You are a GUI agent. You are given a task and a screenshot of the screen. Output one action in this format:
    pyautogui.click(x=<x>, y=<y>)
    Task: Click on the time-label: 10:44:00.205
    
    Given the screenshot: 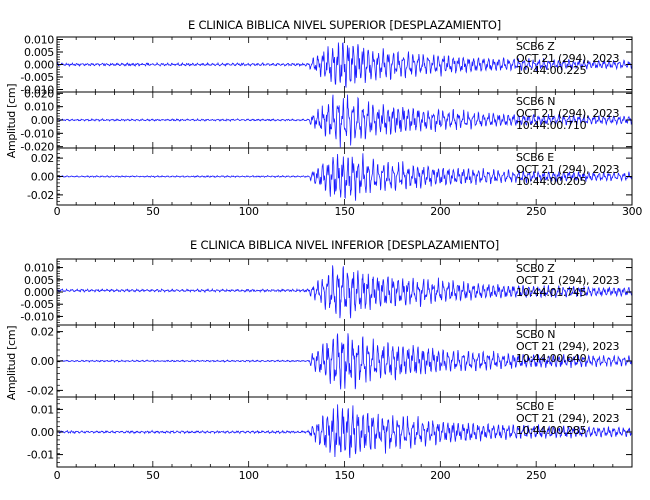 What is the action you would take?
    pyautogui.click(x=551, y=181)
    